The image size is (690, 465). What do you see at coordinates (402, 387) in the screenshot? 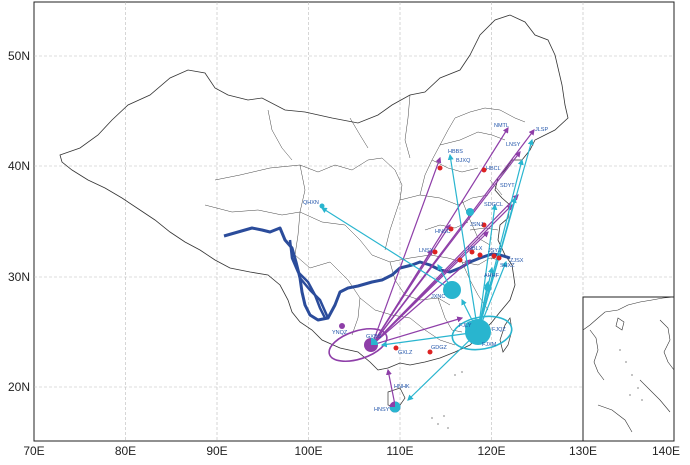
I see `site-label: HNHK` at bounding box center [402, 387].